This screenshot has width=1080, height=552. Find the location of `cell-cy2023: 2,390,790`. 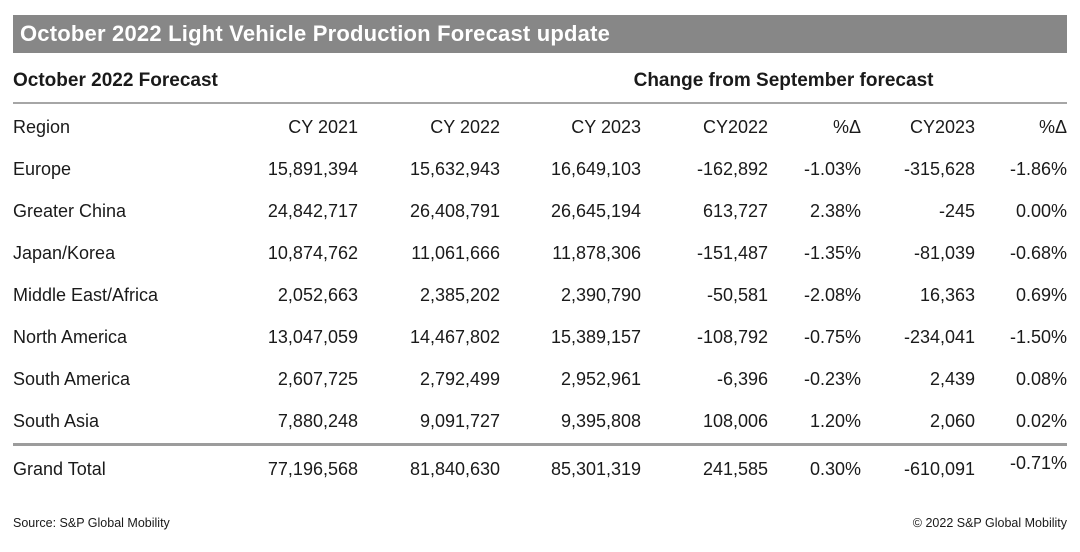

cell-cy2023: 2,390,790 is located at coordinates (601, 295).